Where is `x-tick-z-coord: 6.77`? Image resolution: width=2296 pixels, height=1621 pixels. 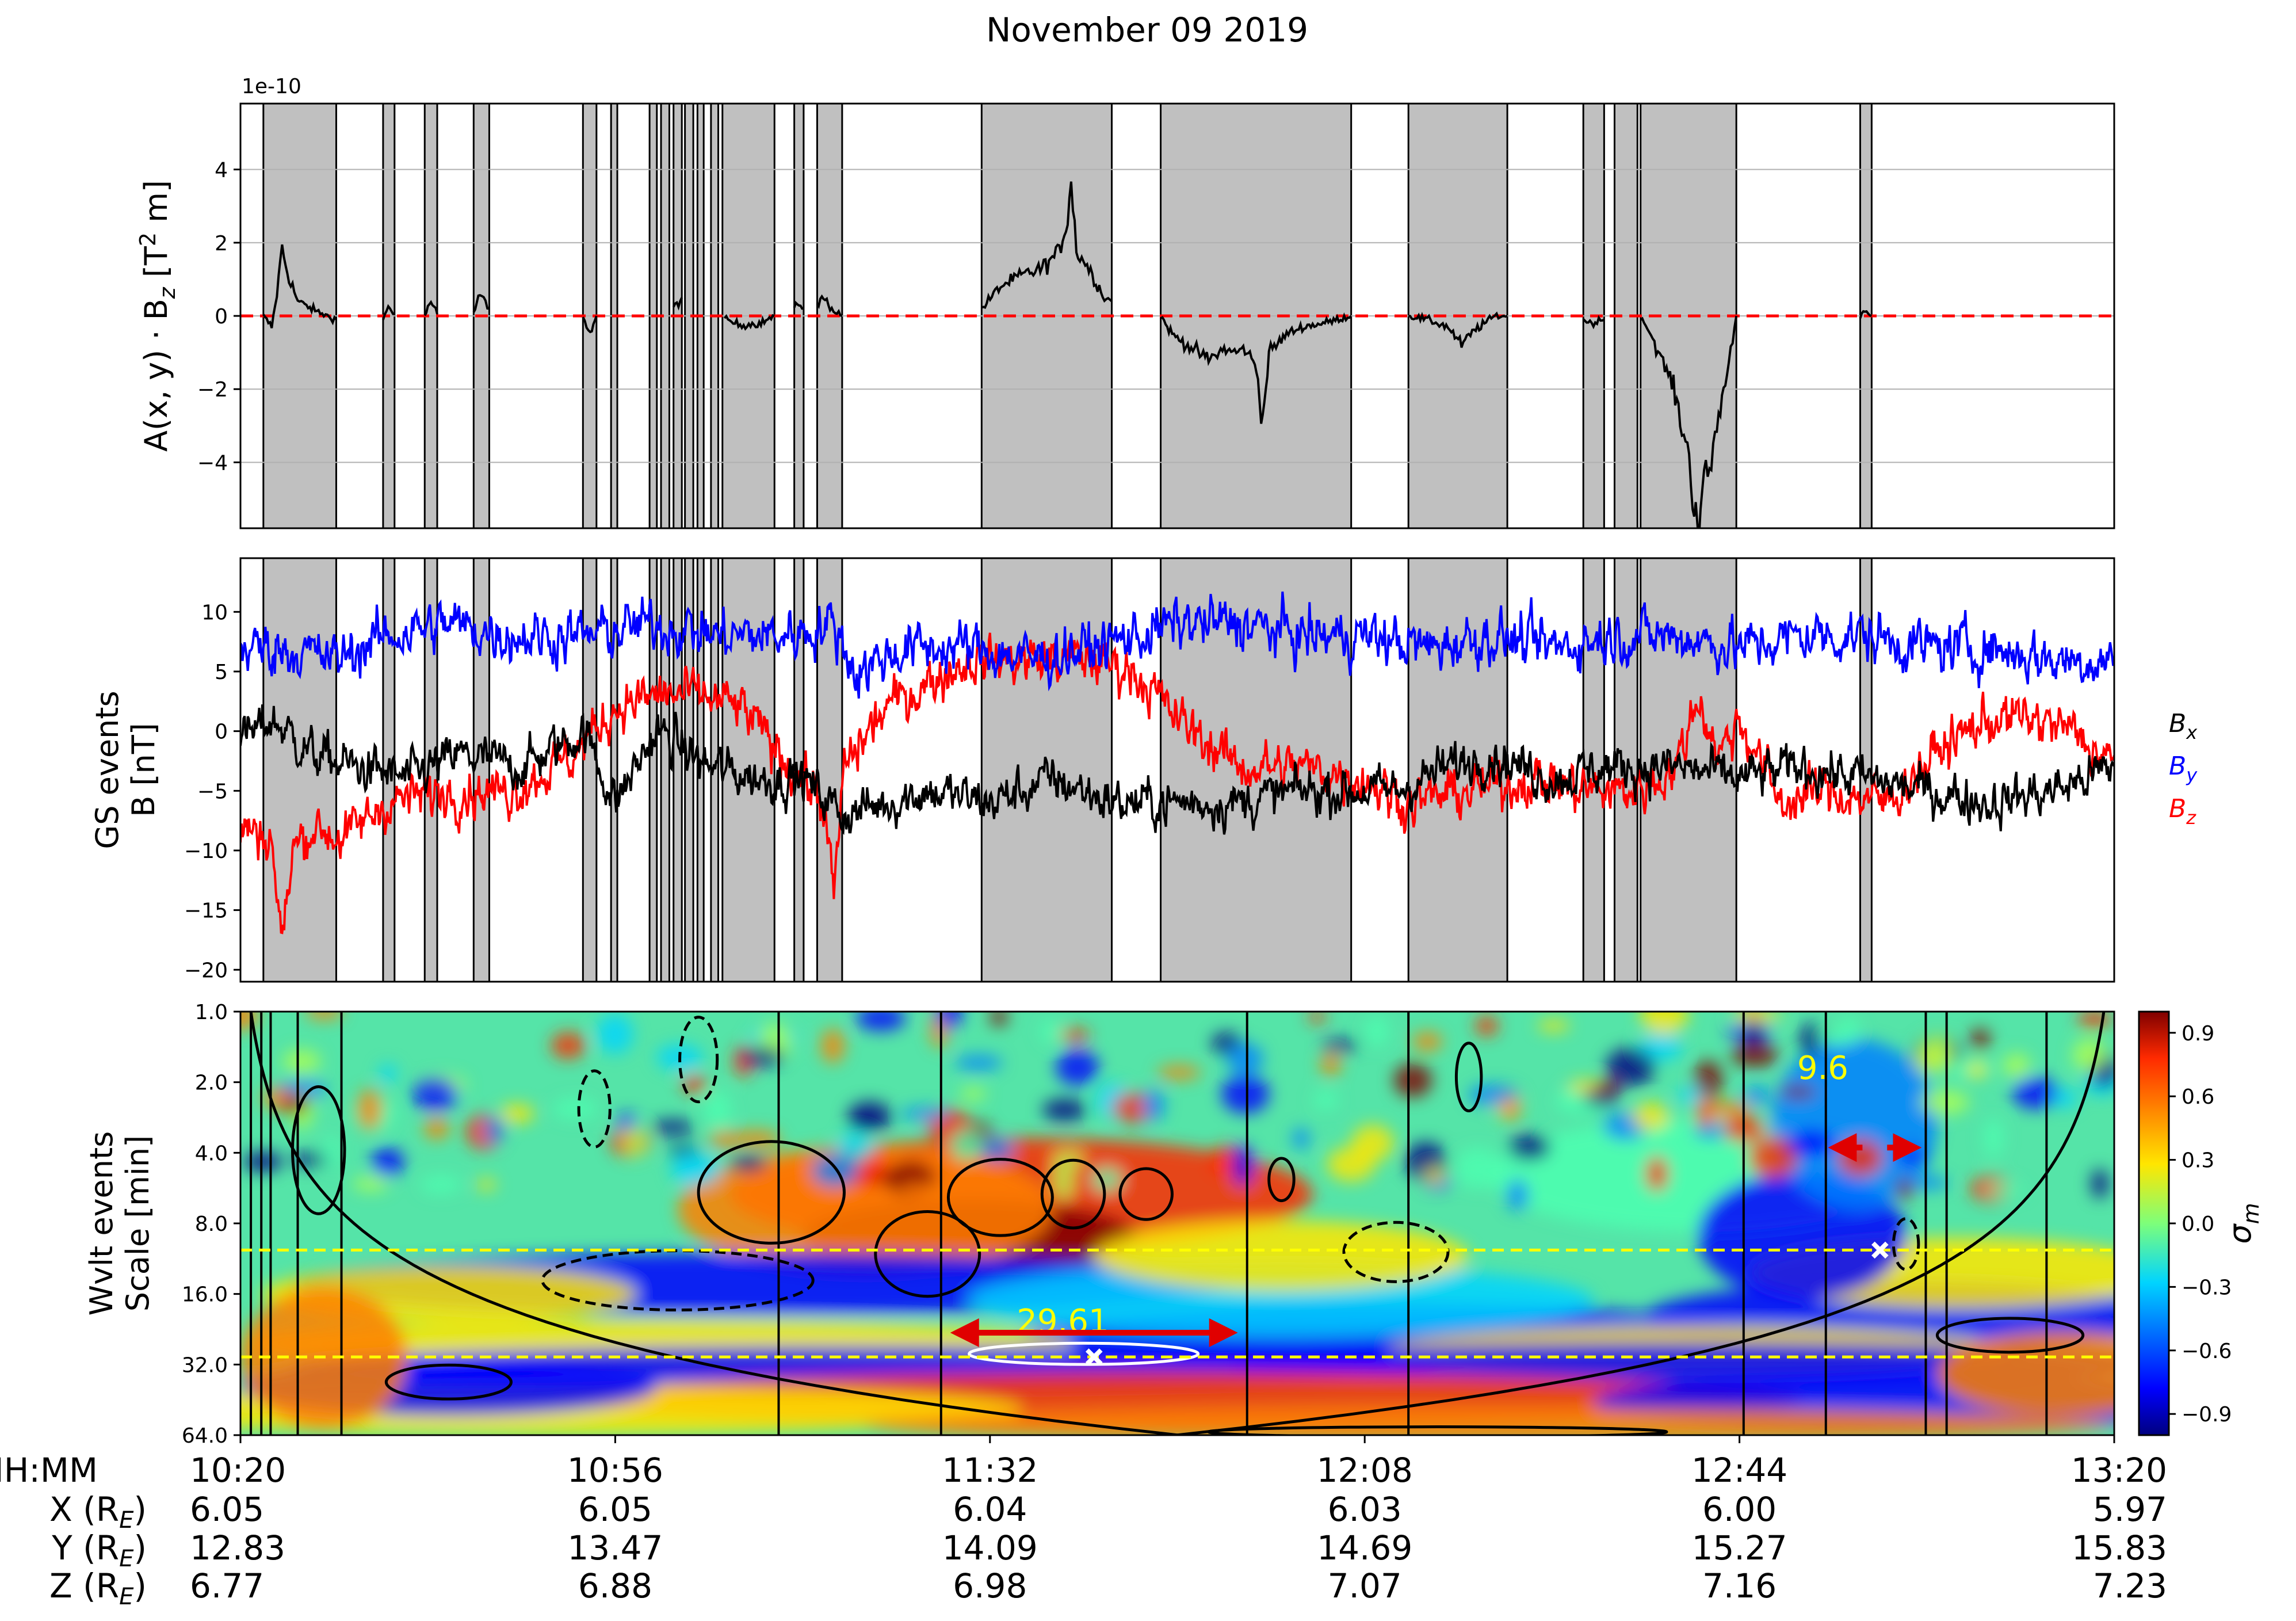 x-tick-z-coord: 6.77 is located at coordinates (227, 1585).